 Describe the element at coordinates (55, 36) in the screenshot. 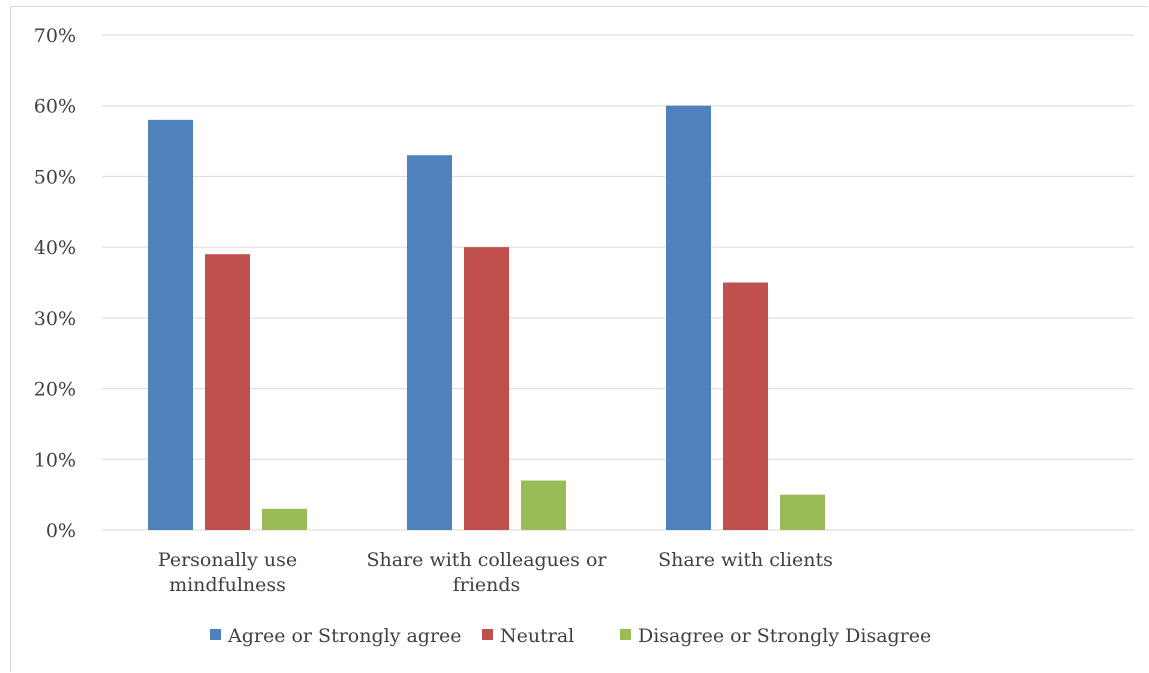

I see `y-tick-label: 70%` at that location.